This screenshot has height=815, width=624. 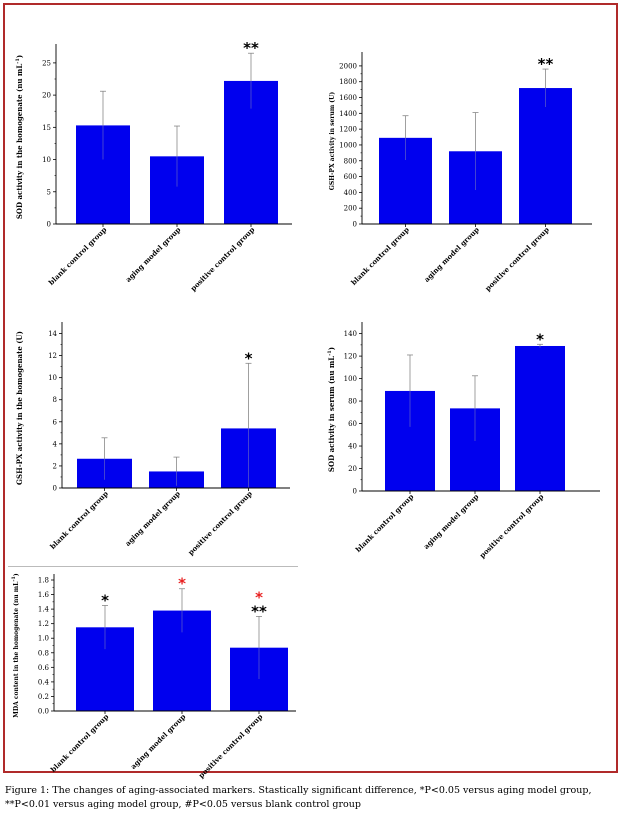 I want to click on y-axis-label: MDA content in the homogenate (nu mL-1), so click(x=15, y=645).